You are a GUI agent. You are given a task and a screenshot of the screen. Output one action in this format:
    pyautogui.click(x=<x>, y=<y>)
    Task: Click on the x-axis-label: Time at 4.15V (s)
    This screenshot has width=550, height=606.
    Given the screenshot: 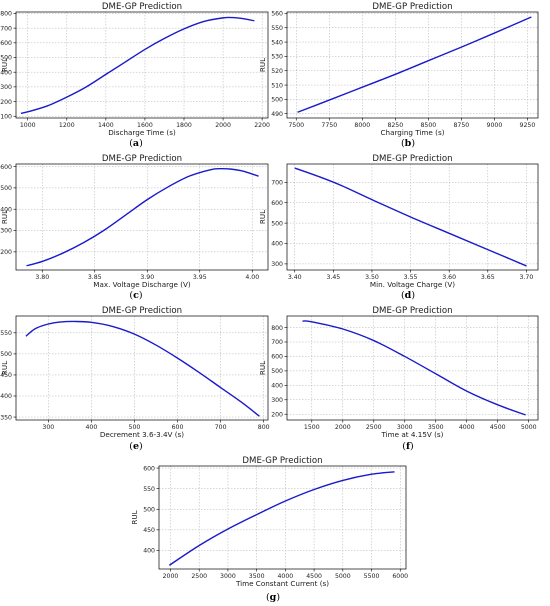 What is the action you would take?
    pyautogui.click(x=412, y=434)
    